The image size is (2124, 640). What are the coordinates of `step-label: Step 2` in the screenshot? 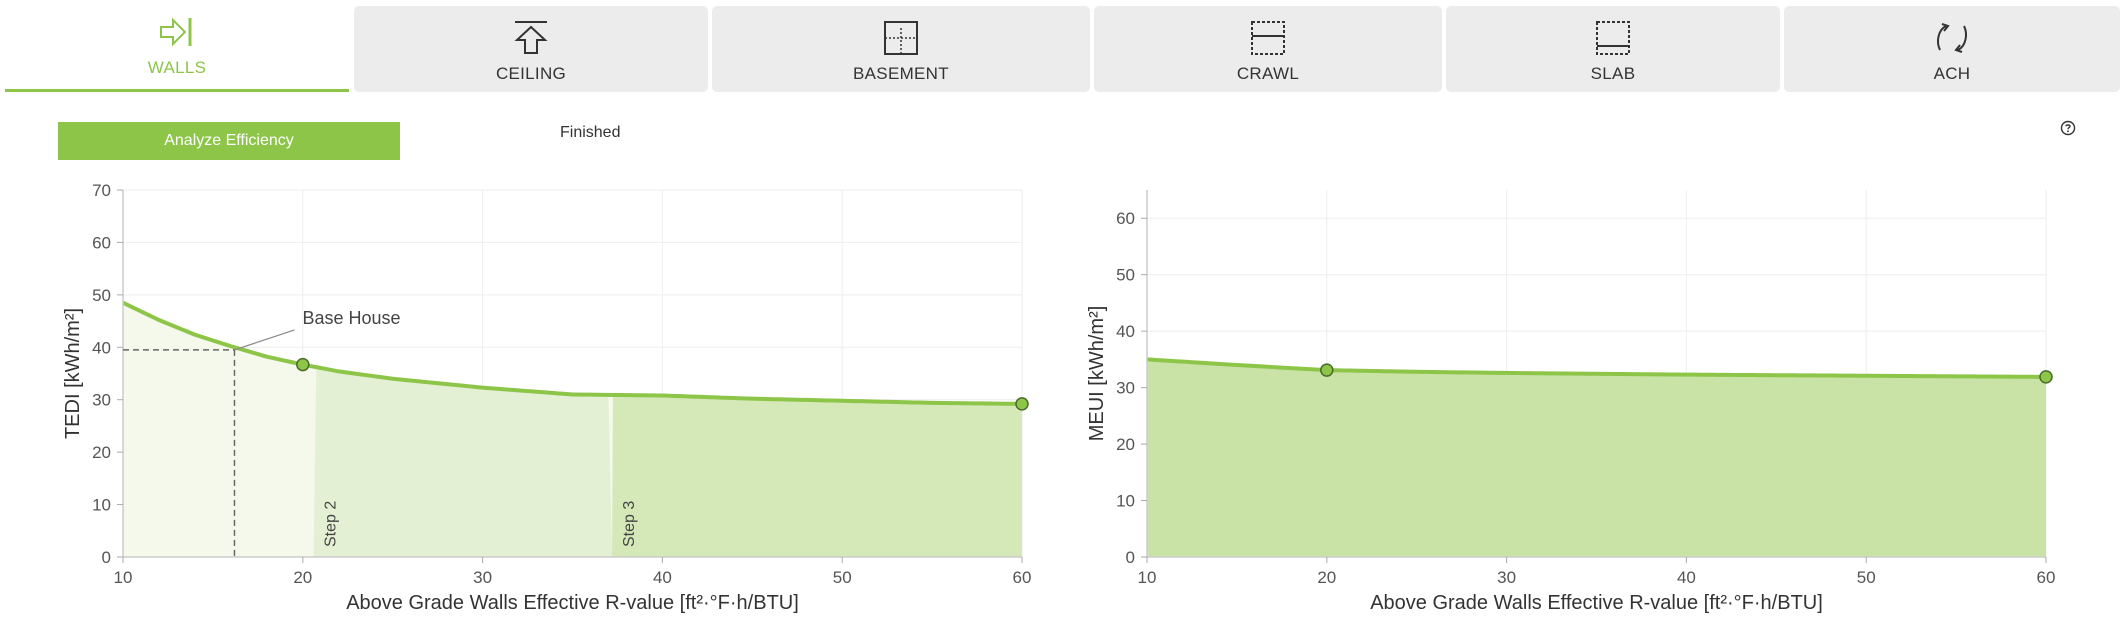 It's located at (331, 524).